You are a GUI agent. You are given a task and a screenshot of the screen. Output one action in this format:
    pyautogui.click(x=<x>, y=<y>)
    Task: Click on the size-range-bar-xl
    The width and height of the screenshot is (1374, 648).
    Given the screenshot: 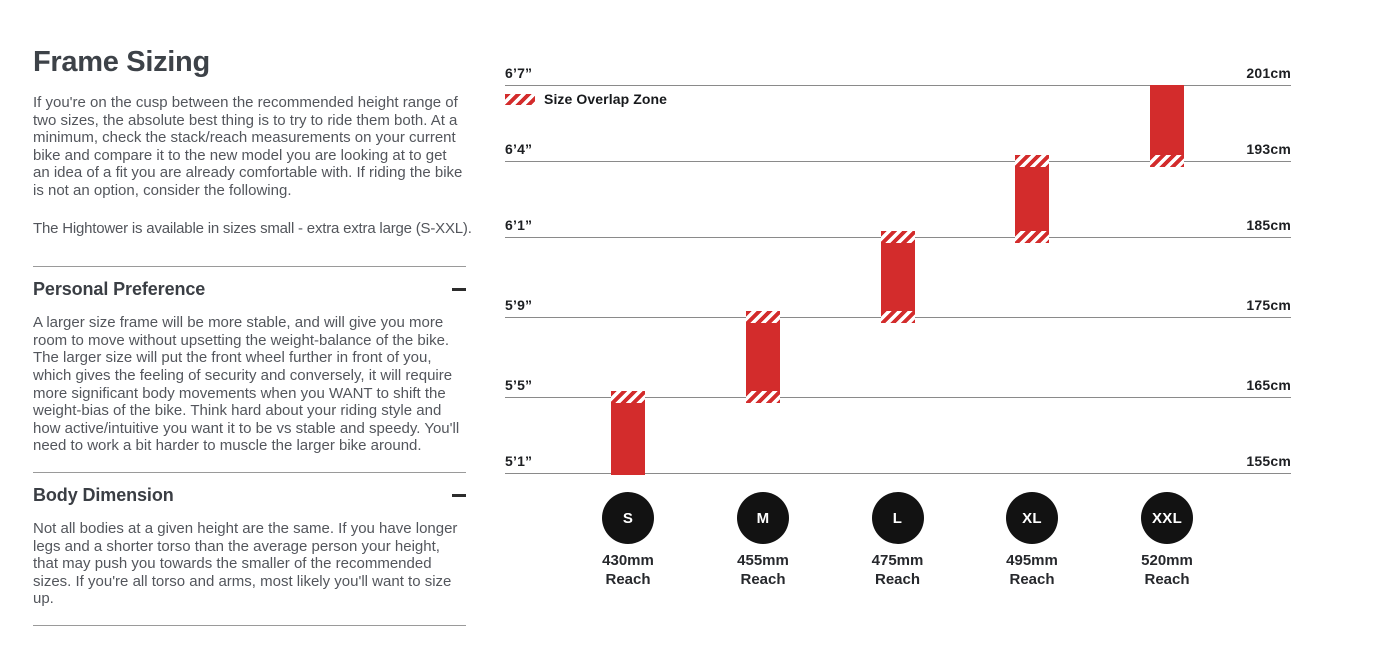 What is the action you would take?
    pyautogui.click(x=1032, y=199)
    